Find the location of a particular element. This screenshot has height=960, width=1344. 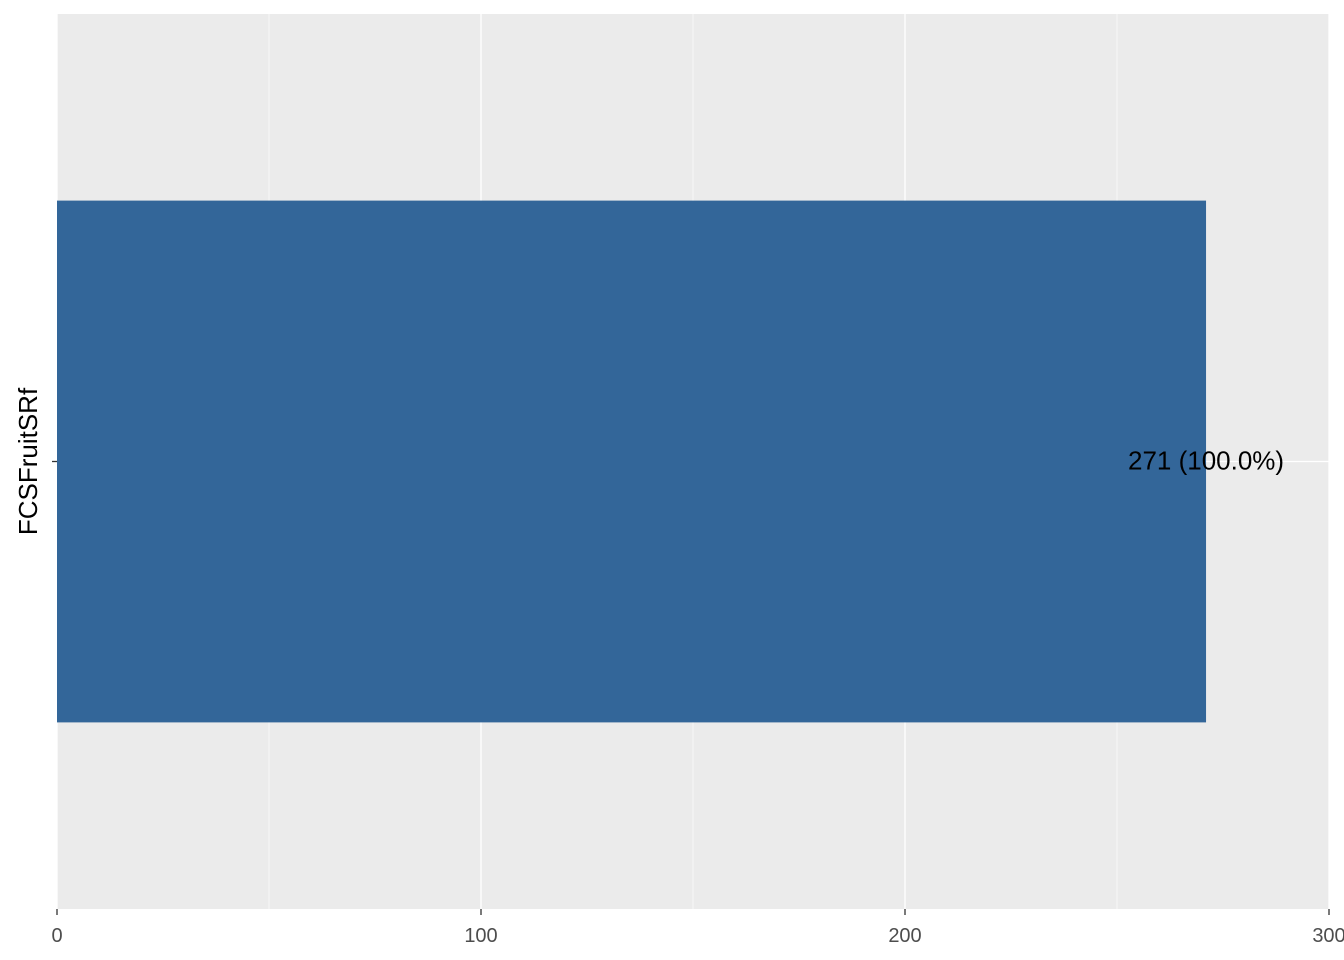

data-label: 271 (100.0%) is located at coordinates (1206, 460).